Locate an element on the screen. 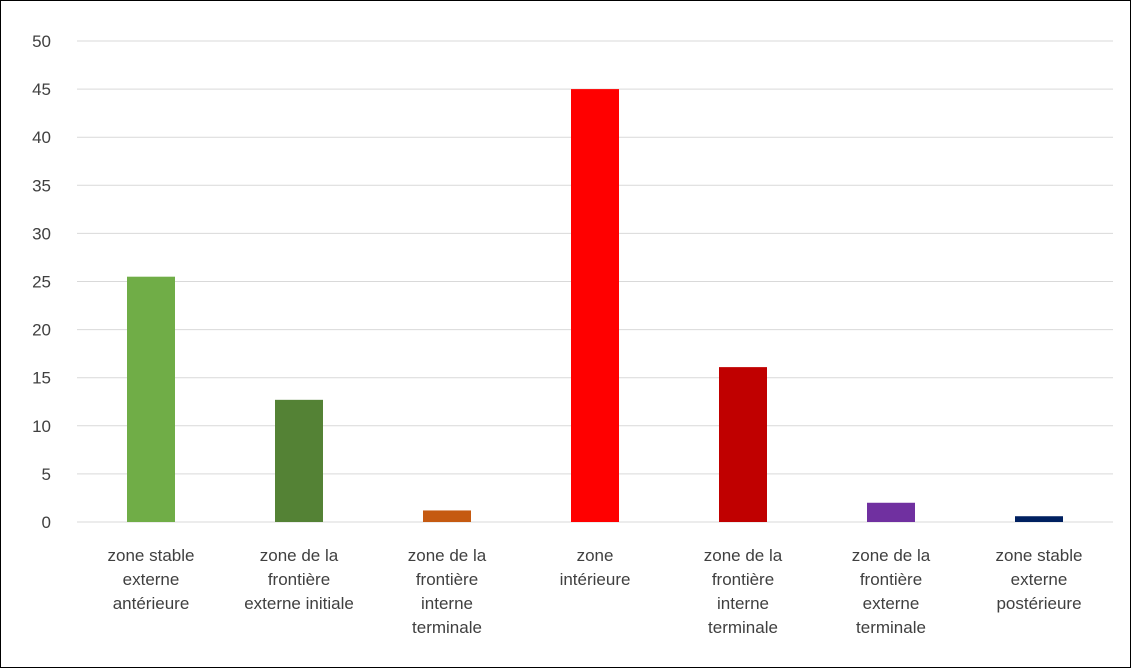  x-category-label-line: antérieure is located at coordinates (151, 603).